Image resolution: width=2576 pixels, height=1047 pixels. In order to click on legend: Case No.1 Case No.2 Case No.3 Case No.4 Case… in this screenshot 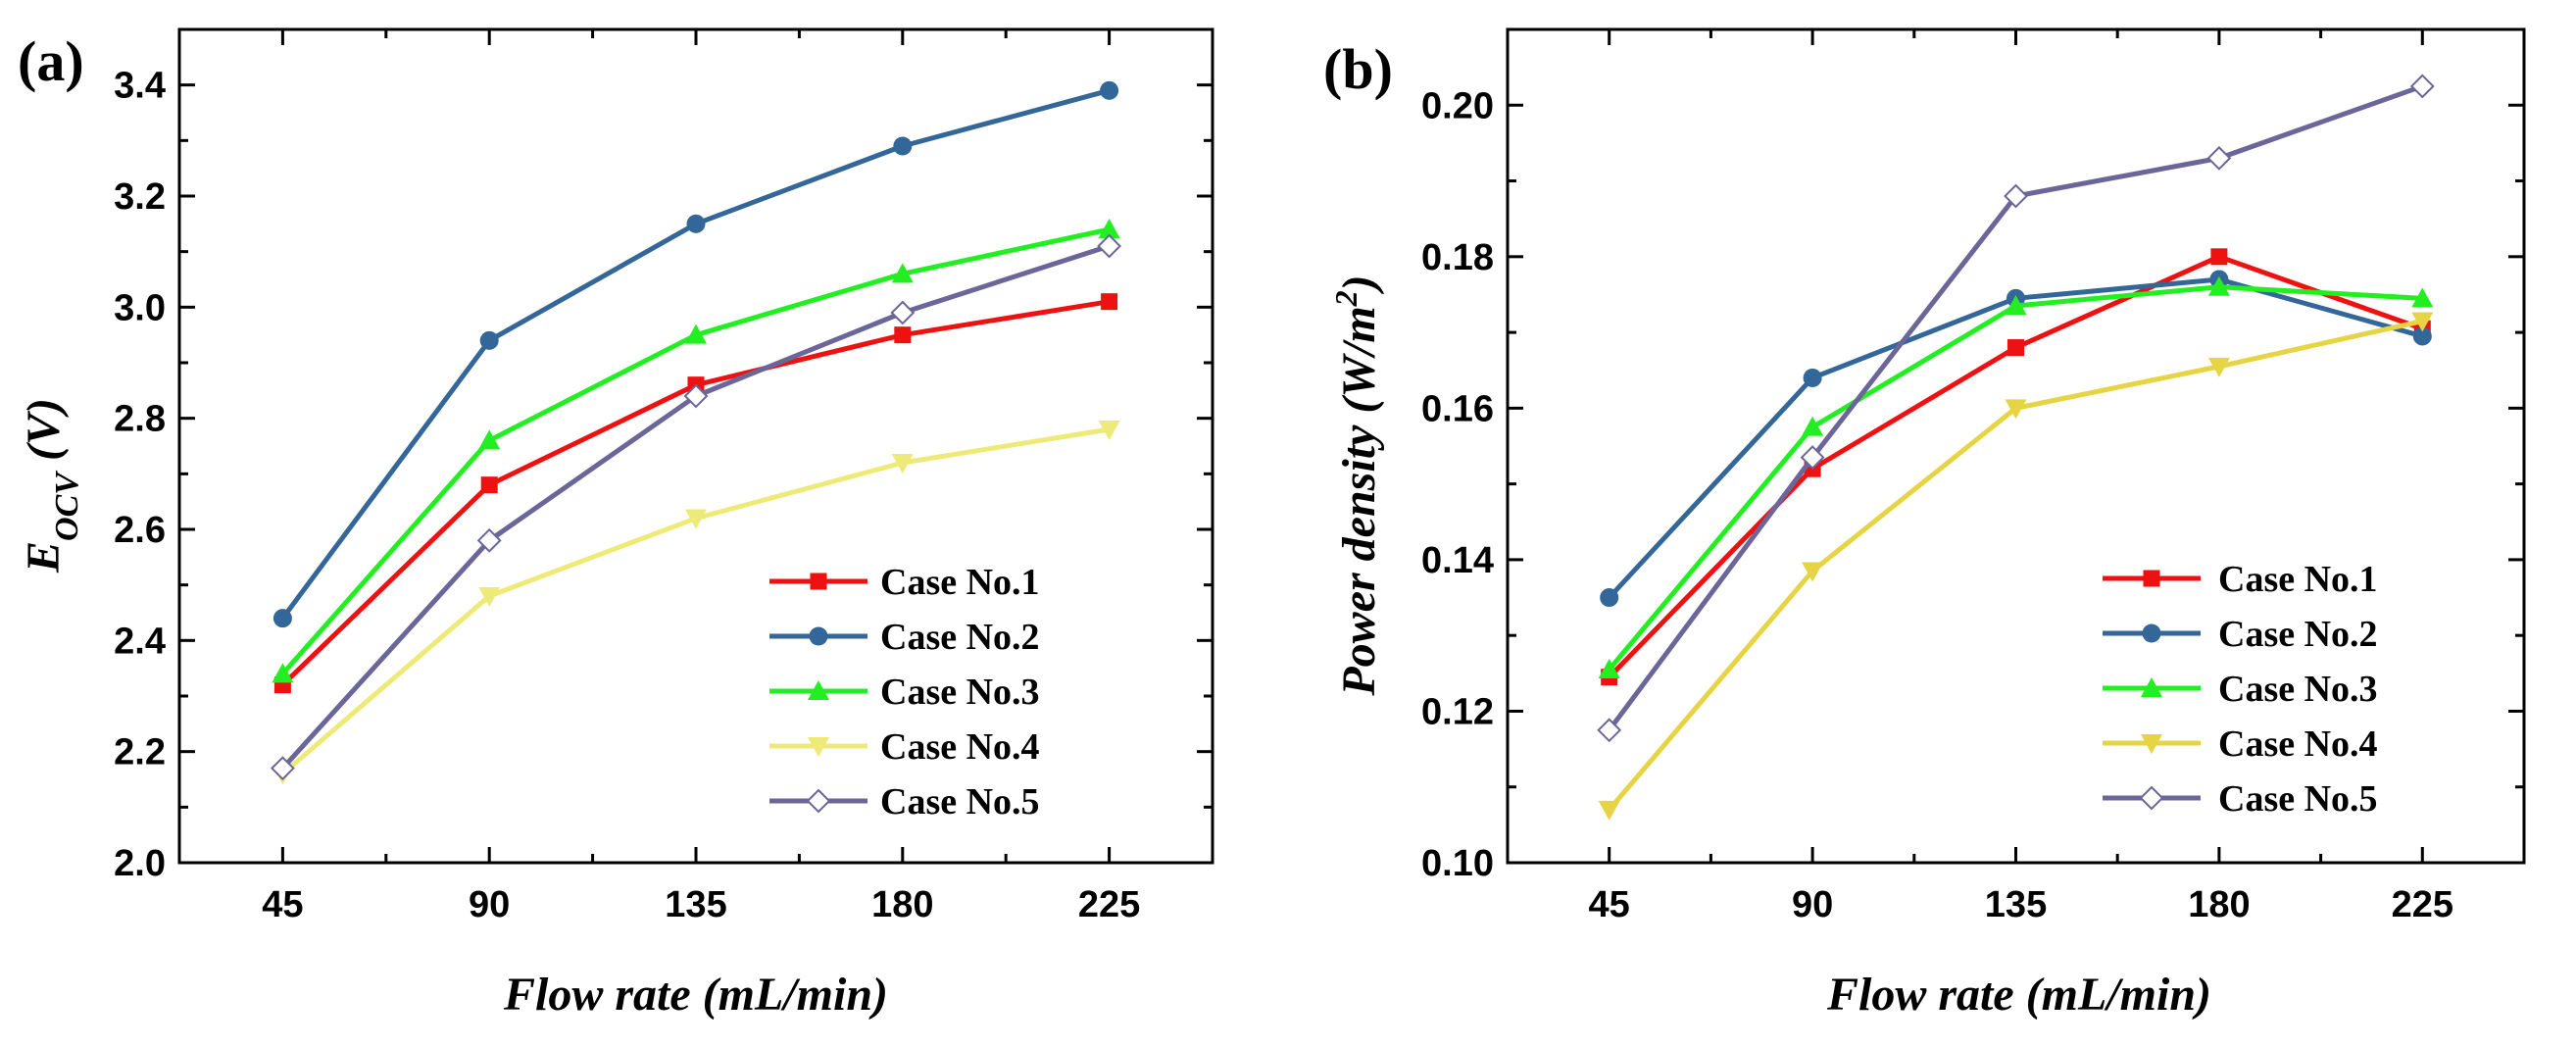, I will do `click(904, 692)`.